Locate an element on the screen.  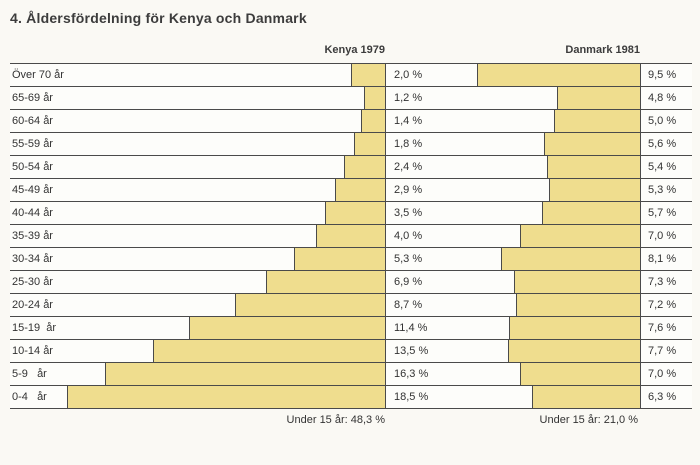
table-row: 35-39 år 4,0 % 7,0 % is located at coordinates (351, 236).